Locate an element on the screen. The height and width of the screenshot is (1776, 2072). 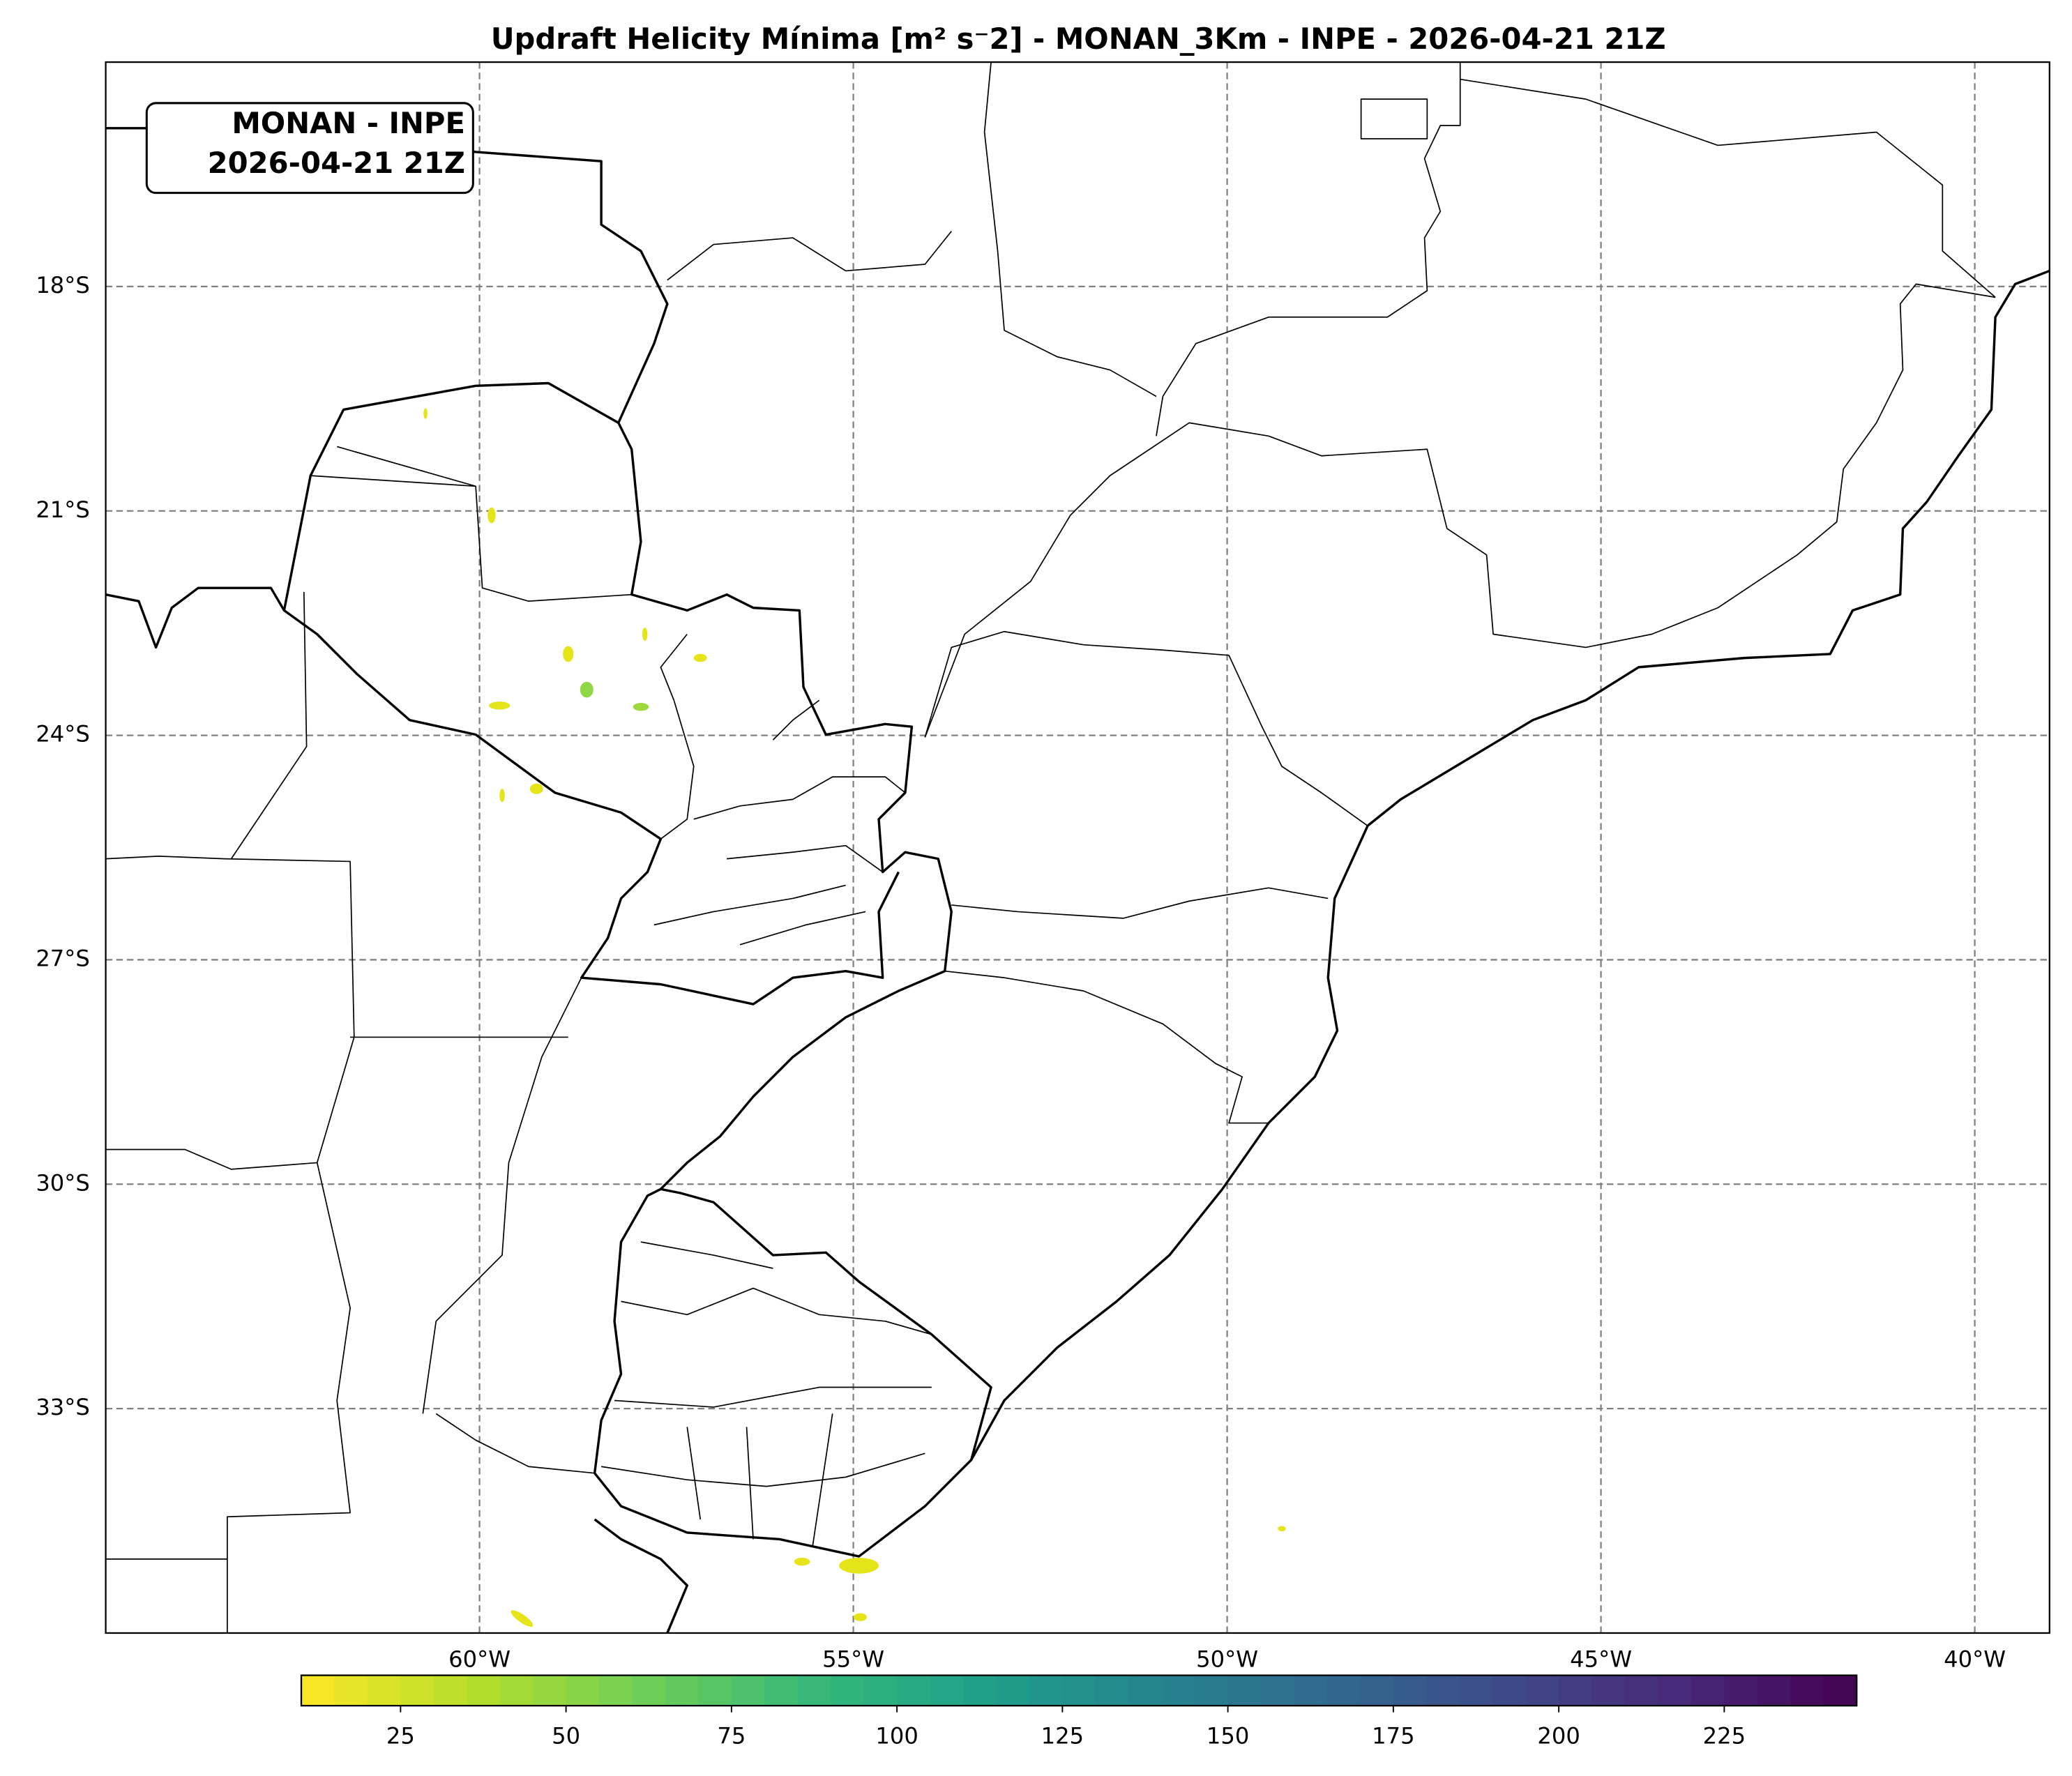
colorbar-tick-label: 100 is located at coordinates (897, 1737).